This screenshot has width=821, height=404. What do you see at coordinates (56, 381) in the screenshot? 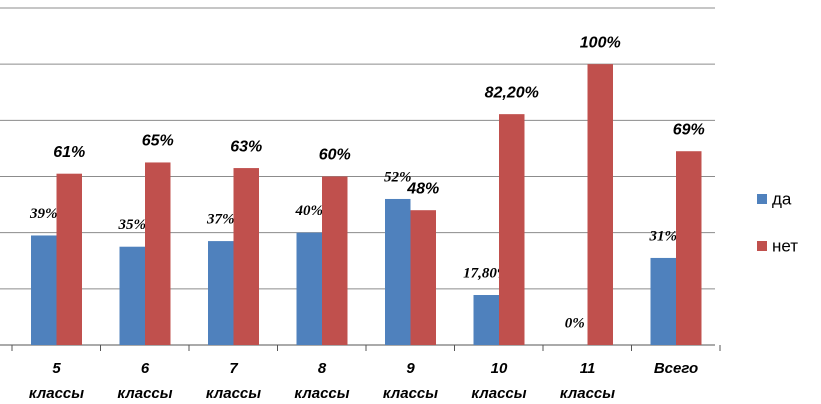
I see `x-tick-label: 5 классы` at bounding box center [56, 381].